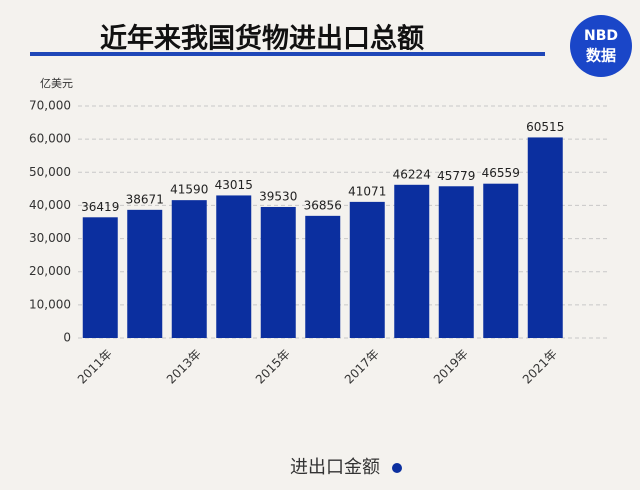 This screenshot has height=490, width=640. What do you see at coordinates (50, 238) in the screenshot?
I see `y-tick-label: 30,000` at bounding box center [50, 238].